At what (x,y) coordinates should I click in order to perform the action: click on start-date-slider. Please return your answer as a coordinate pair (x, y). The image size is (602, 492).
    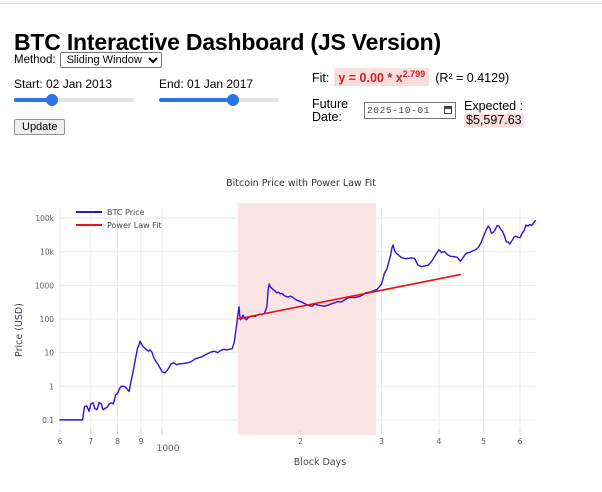
    Looking at the image, I should click on (74, 100).